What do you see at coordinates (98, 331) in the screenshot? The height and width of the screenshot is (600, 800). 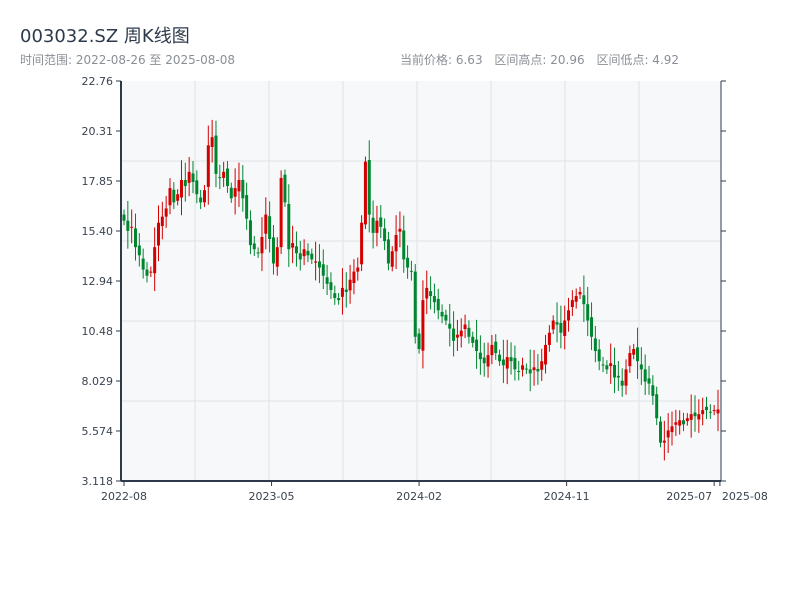 I see `y-tick-label: 10.48` at bounding box center [98, 331].